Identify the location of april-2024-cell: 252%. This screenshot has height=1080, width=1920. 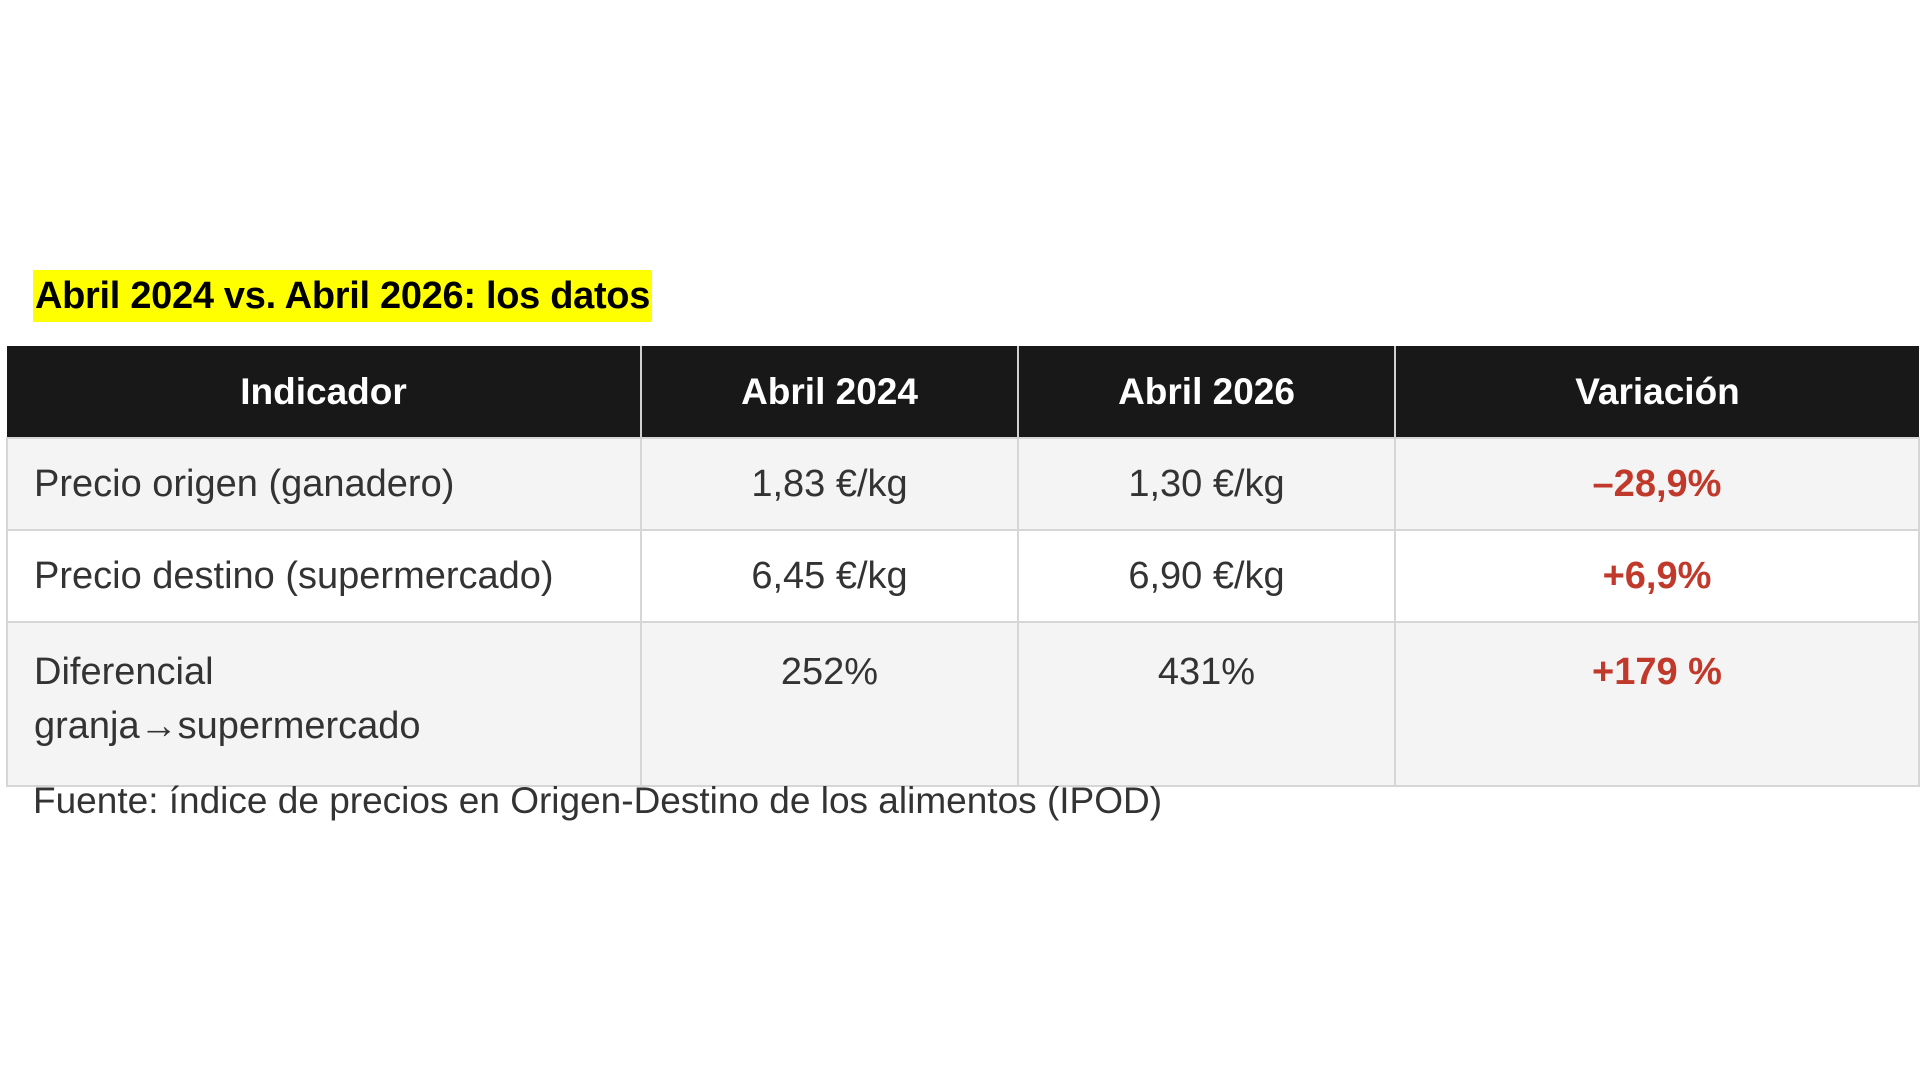
(829, 704).